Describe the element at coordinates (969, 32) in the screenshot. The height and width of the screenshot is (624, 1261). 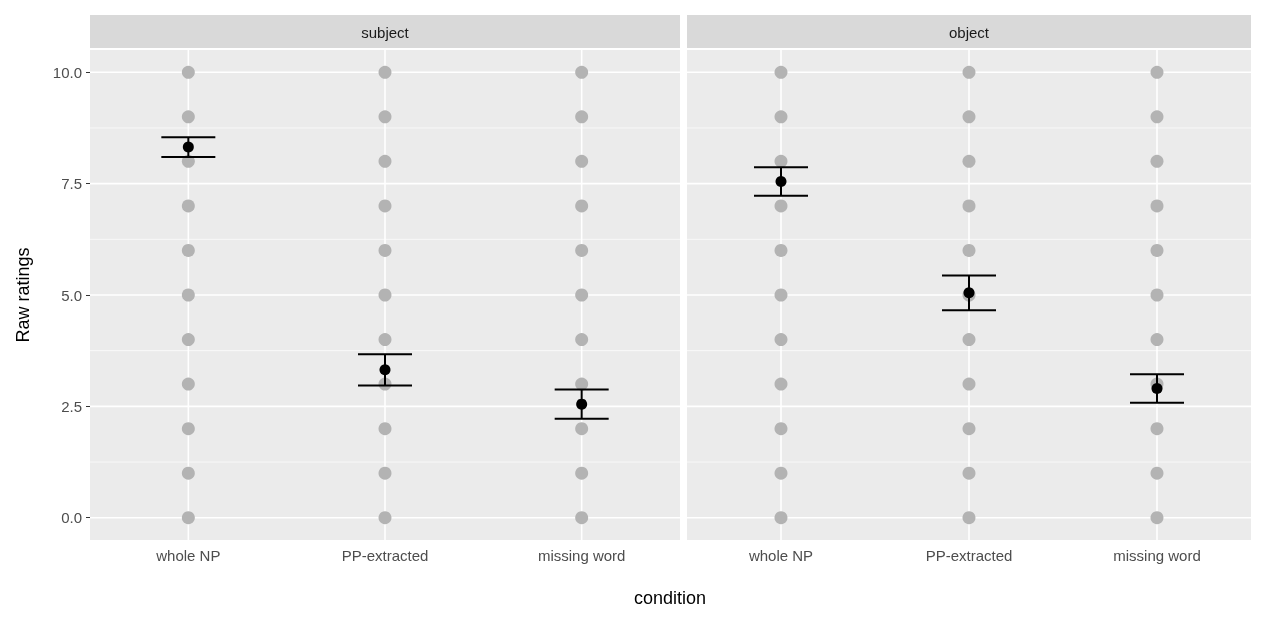
I see `chart-title: object` at that location.